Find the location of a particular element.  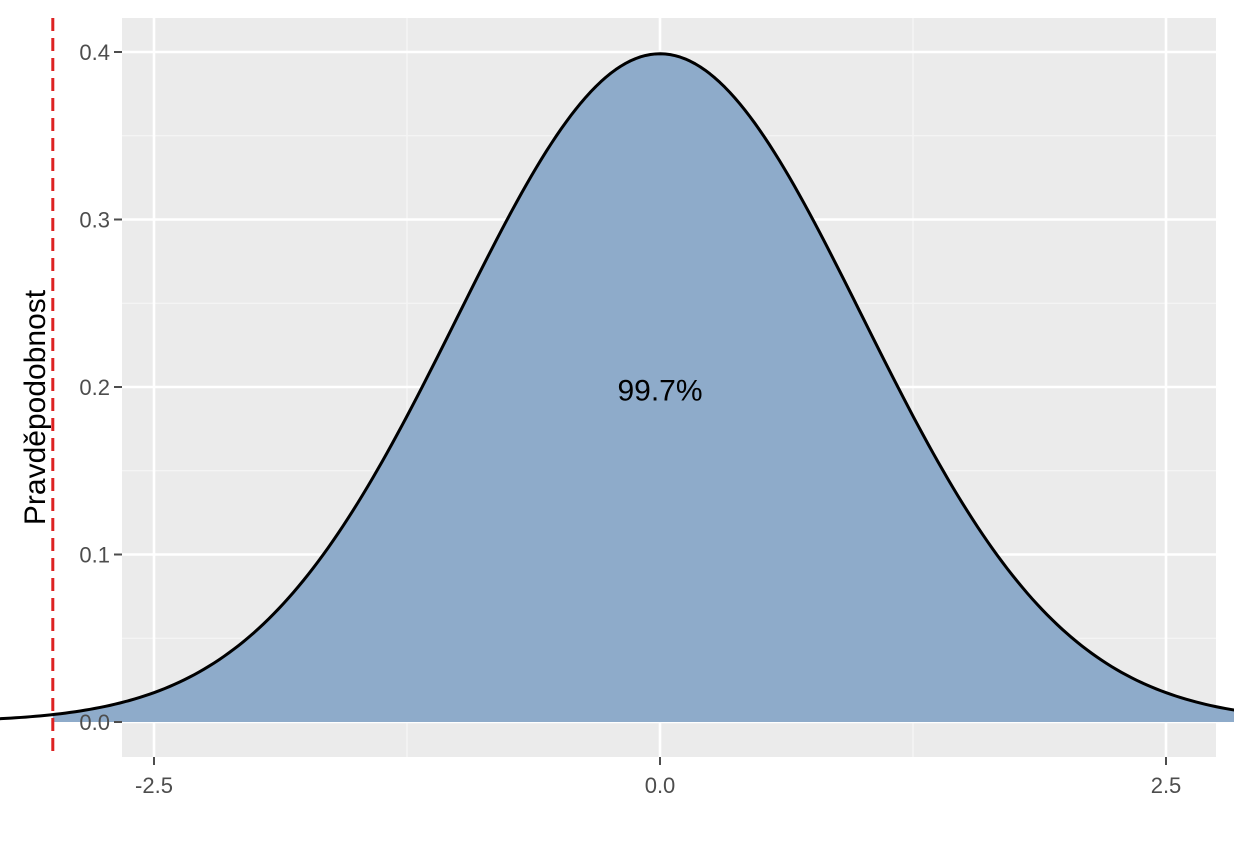

y-axis-title: Pravděpodobnost is located at coordinates (35, 407).